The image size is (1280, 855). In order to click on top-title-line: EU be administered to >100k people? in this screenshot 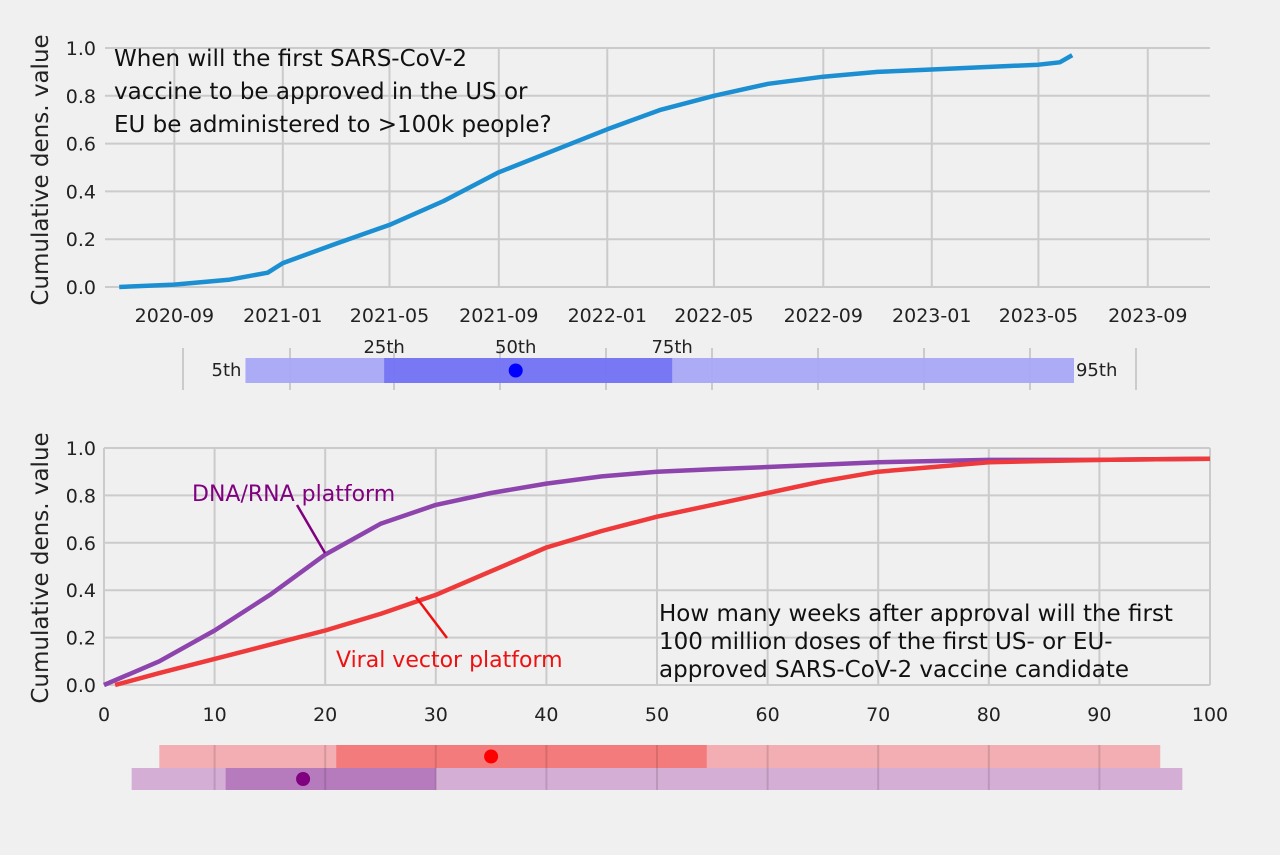, I will do `click(333, 125)`.